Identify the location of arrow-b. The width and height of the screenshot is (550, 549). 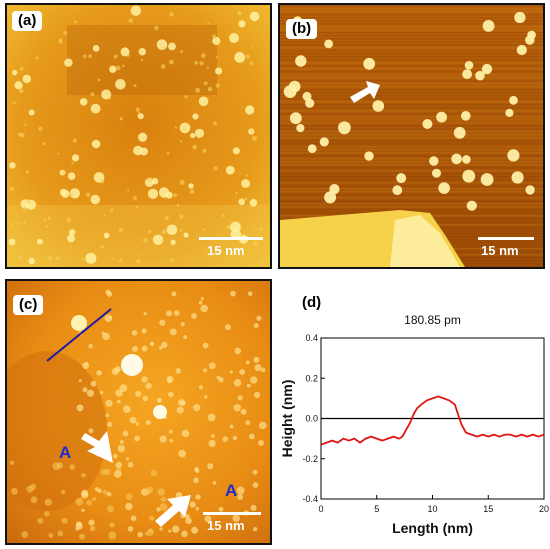
(365, 92).